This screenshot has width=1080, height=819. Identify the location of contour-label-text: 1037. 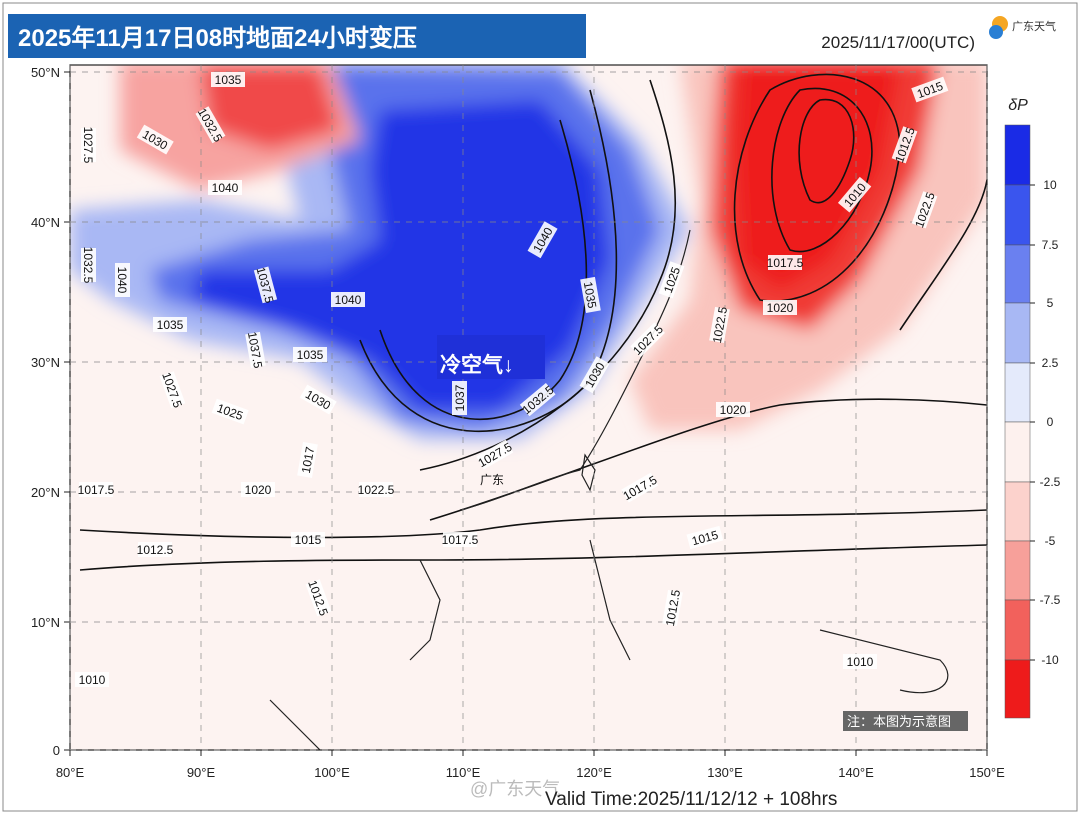
(460, 397).